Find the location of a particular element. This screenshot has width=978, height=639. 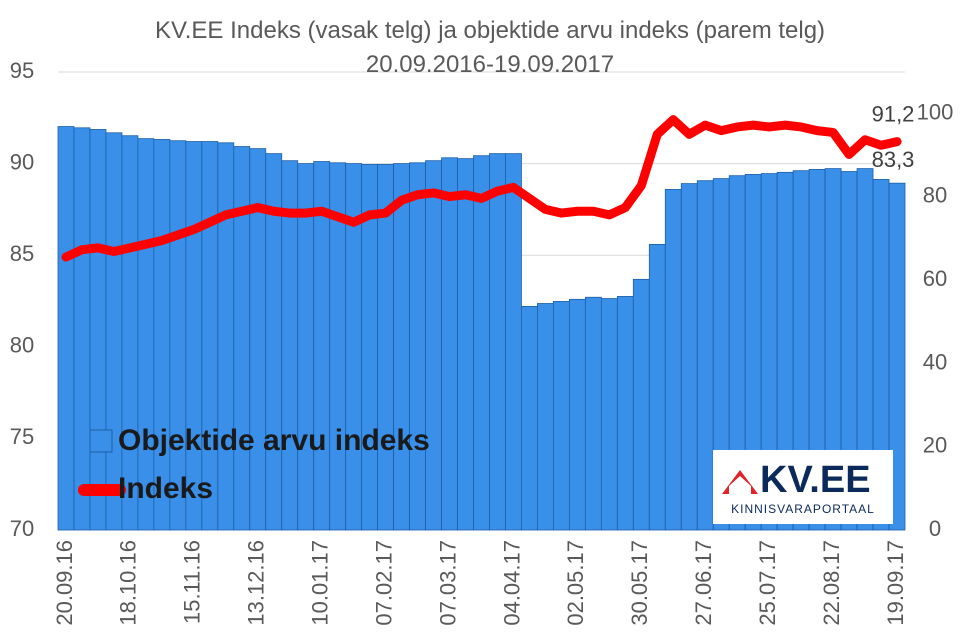

y-tick-label: 70 is located at coordinates (22, 528).